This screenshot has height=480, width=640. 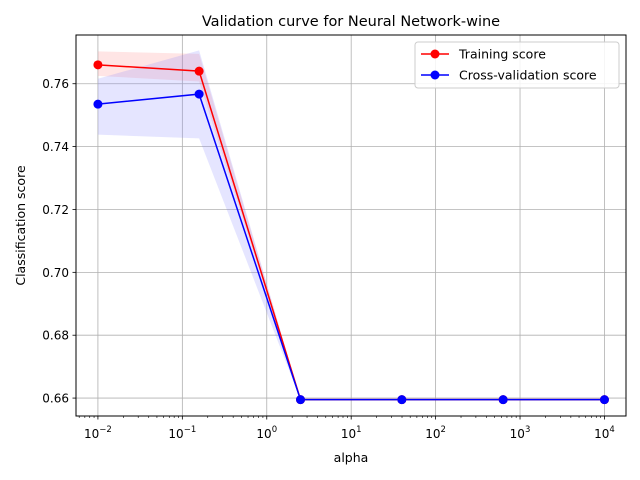 What do you see at coordinates (190, 430) in the screenshot?
I see `x-tick-exponent: −1` at bounding box center [190, 430].